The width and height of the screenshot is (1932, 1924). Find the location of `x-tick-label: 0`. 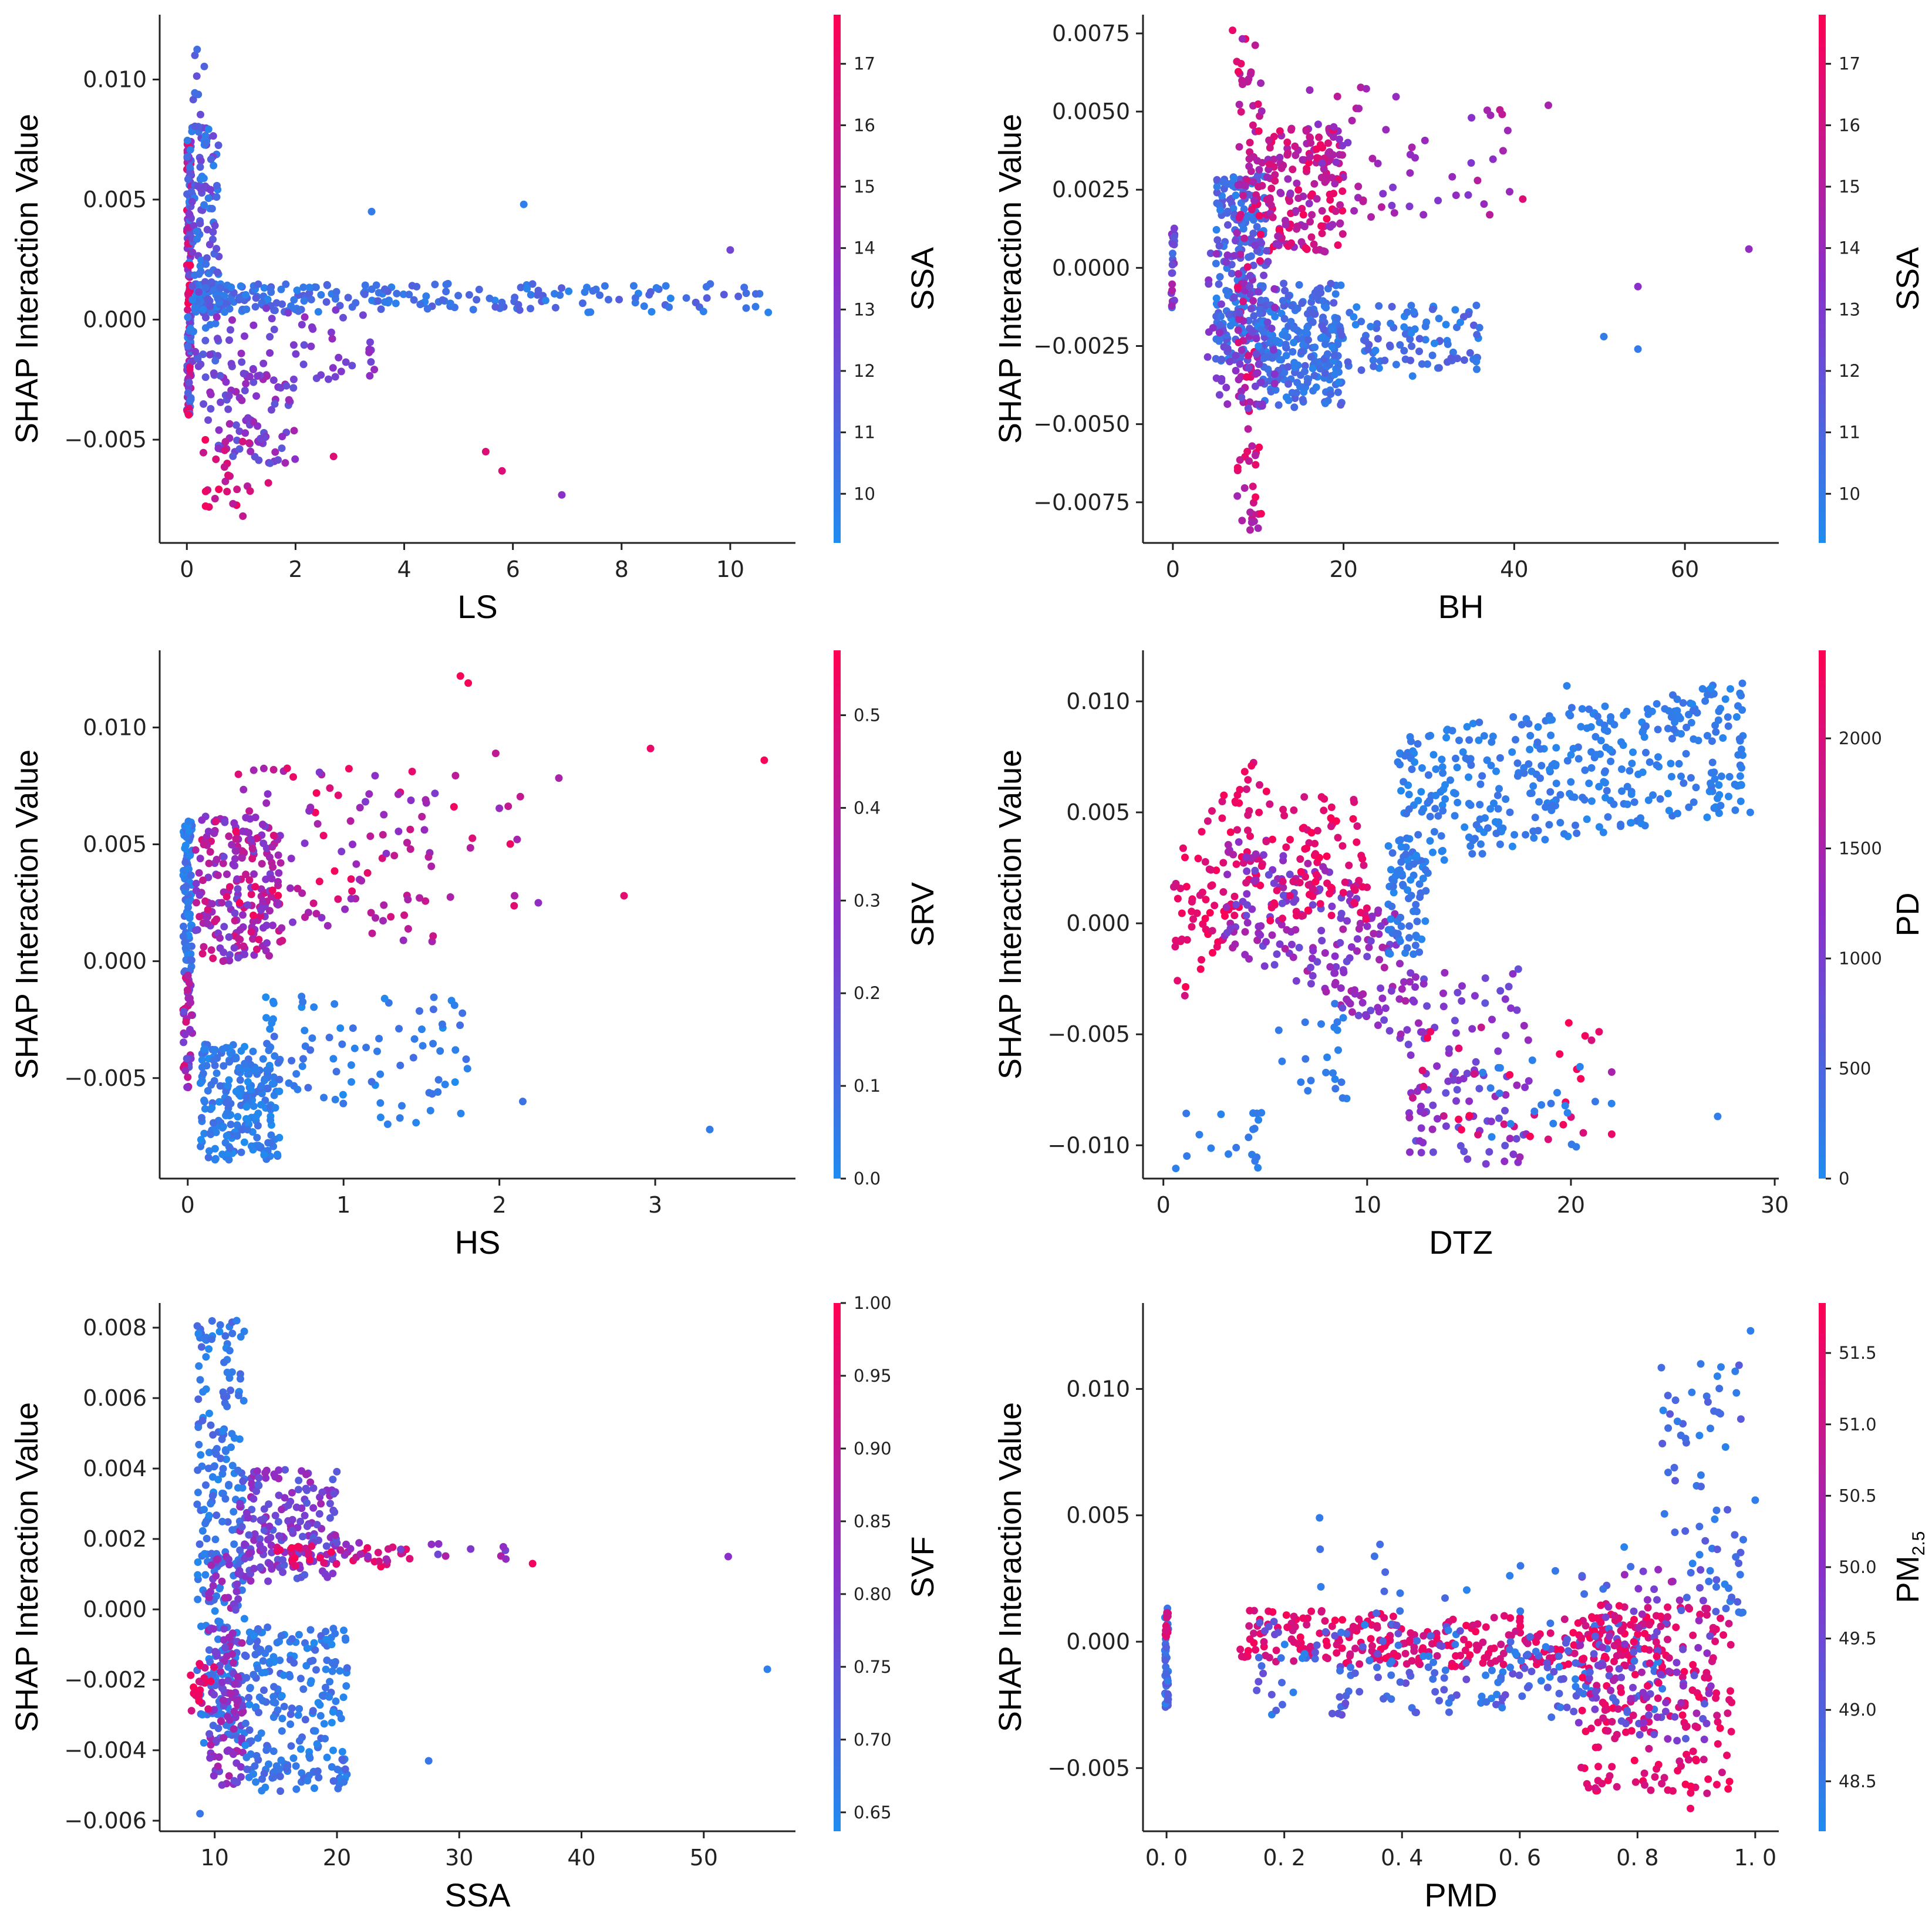

x-tick-label: 0 is located at coordinates (1163, 1205).